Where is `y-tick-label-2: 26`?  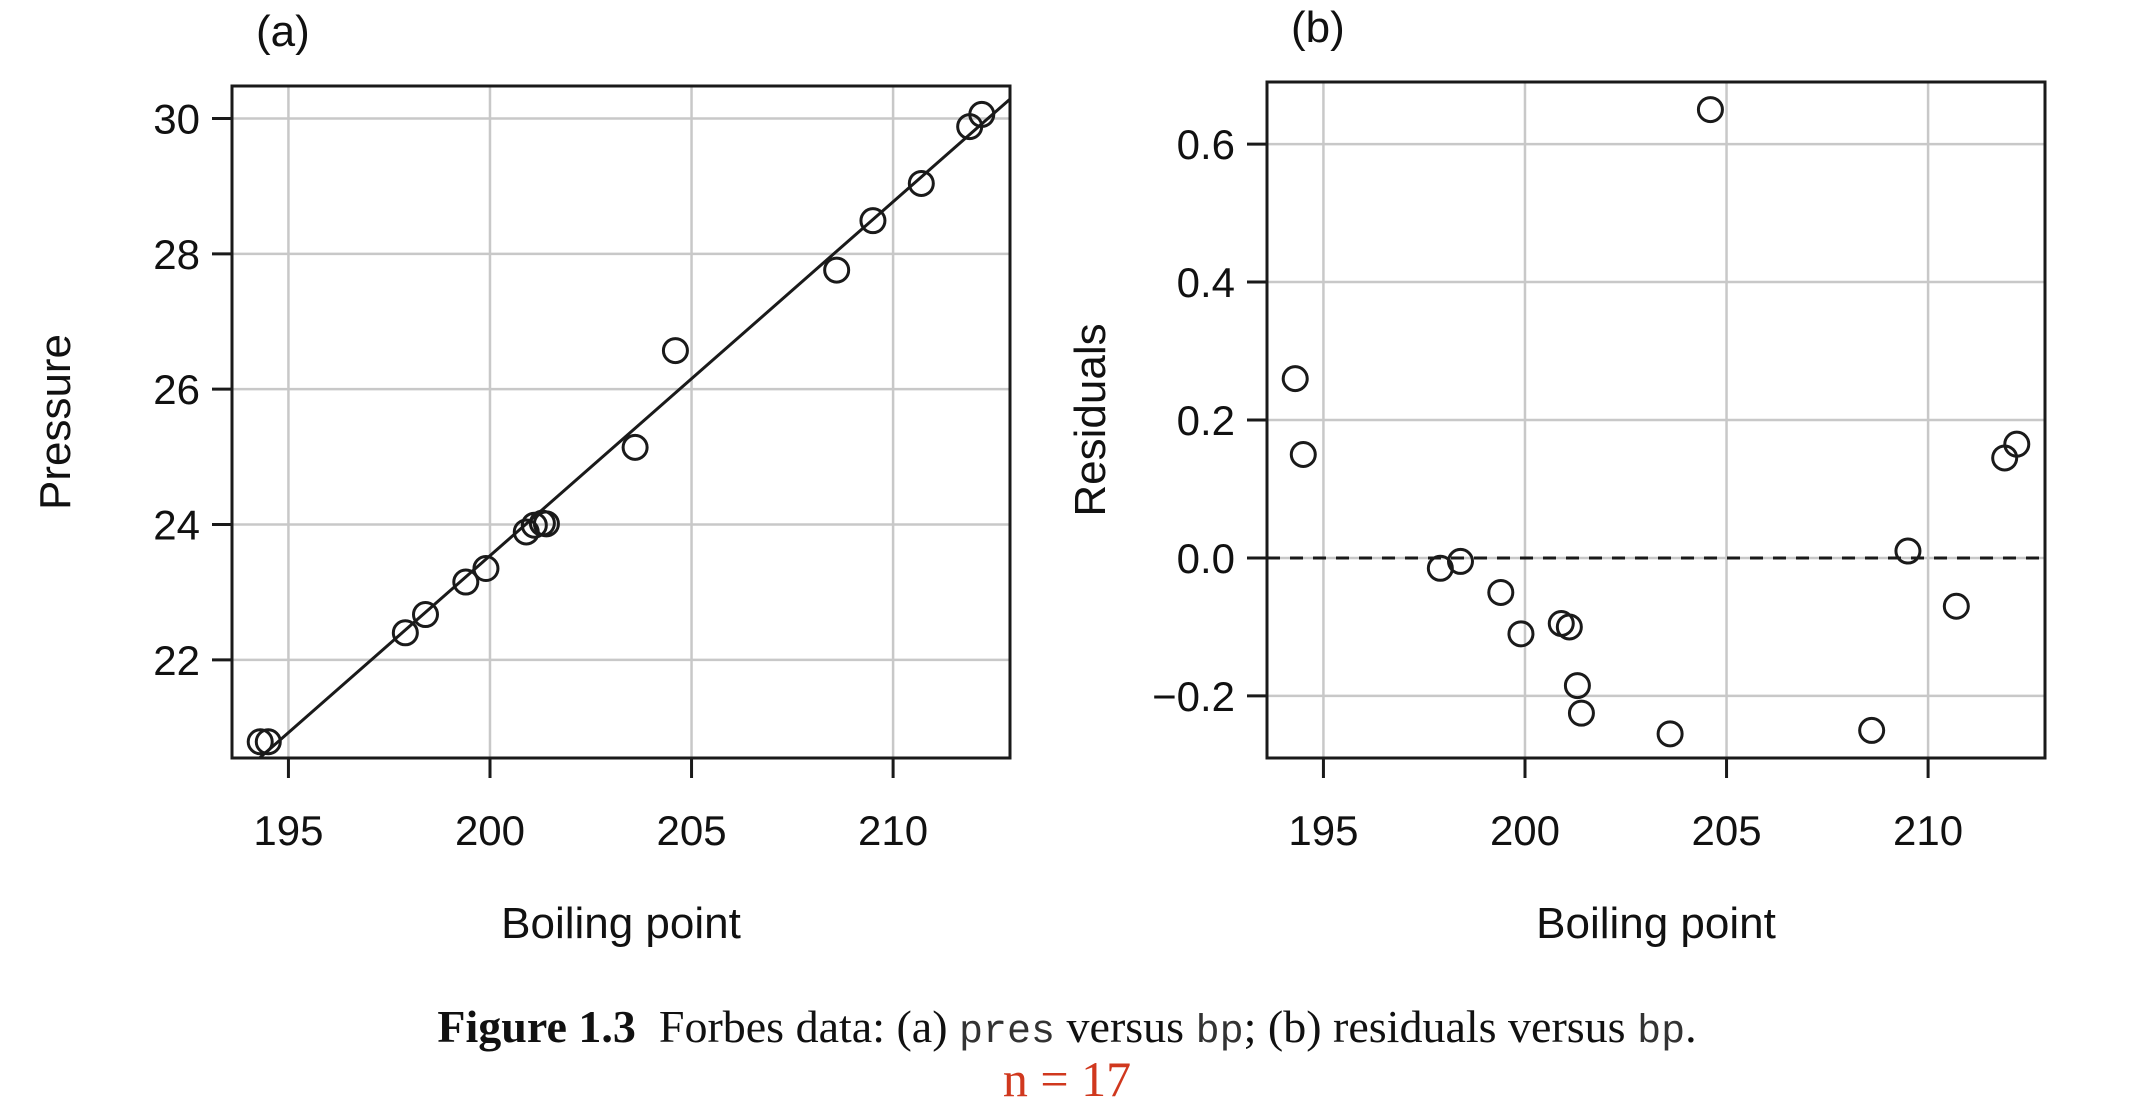 y-tick-label-2: 26 is located at coordinates (176, 389).